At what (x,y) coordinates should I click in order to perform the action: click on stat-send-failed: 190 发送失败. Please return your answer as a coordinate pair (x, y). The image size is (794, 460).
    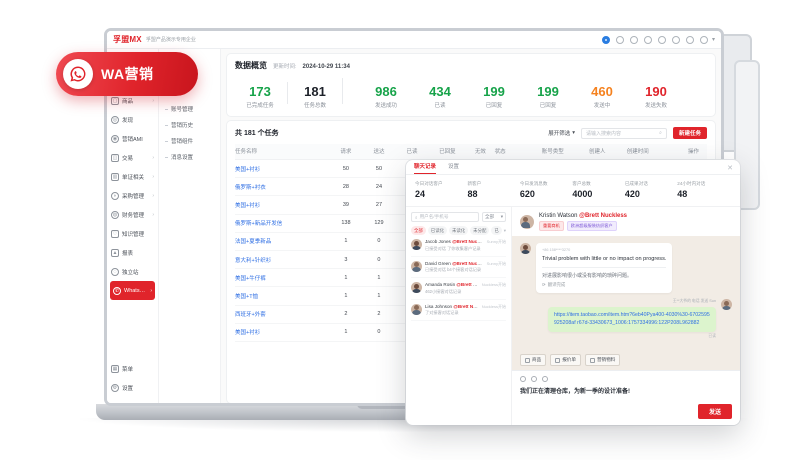
    Looking at the image, I should click on (656, 97).